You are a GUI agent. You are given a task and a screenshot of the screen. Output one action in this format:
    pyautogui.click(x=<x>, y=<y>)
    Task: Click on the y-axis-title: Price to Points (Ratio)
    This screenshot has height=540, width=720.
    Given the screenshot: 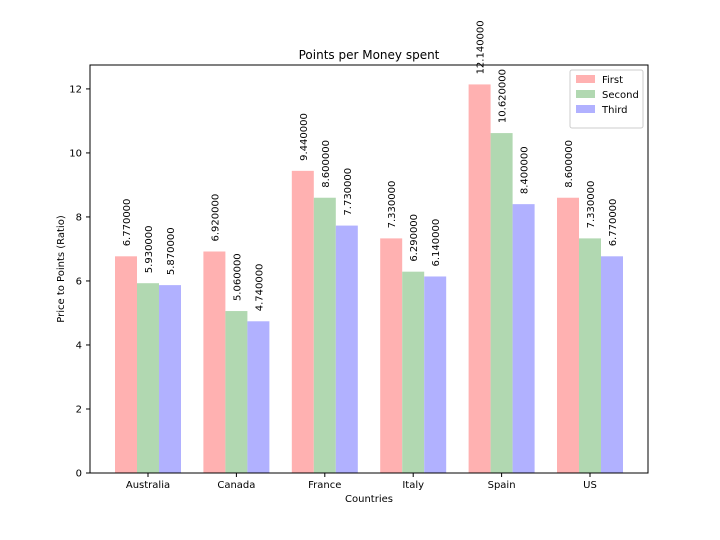 What is the action you would take?
    pyautogui.click(x=61, y=269)
    